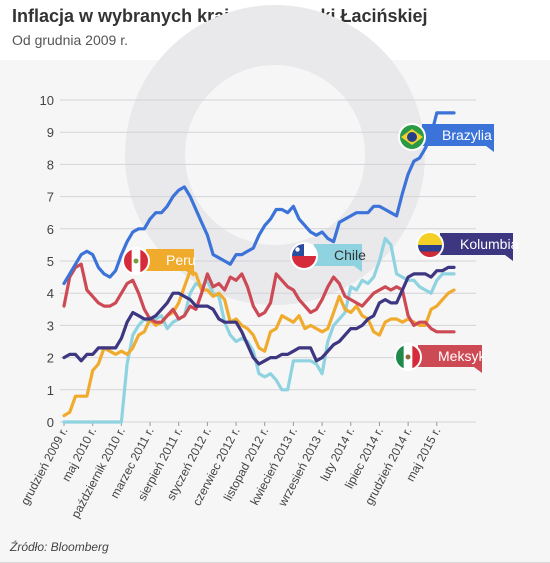  Describe the element at coordinates (50, 325) in the screenshot. I see `y-tick-label: 3` at that location.